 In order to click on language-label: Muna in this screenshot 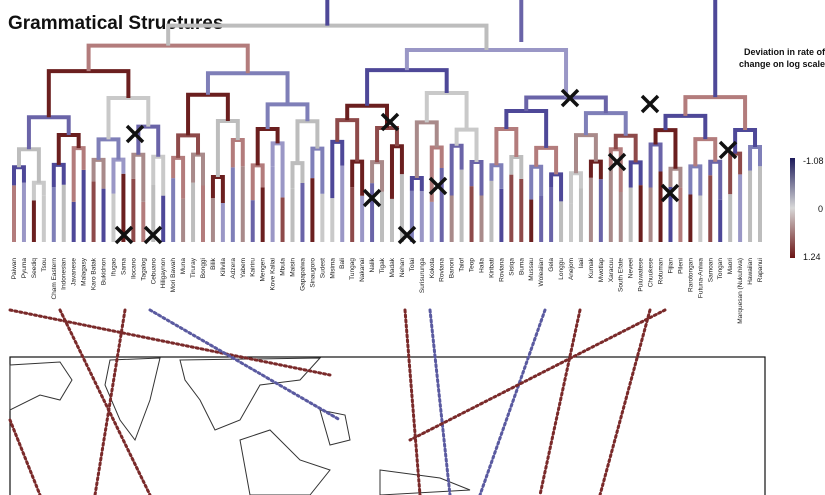, I will do `click(183, 266)`.